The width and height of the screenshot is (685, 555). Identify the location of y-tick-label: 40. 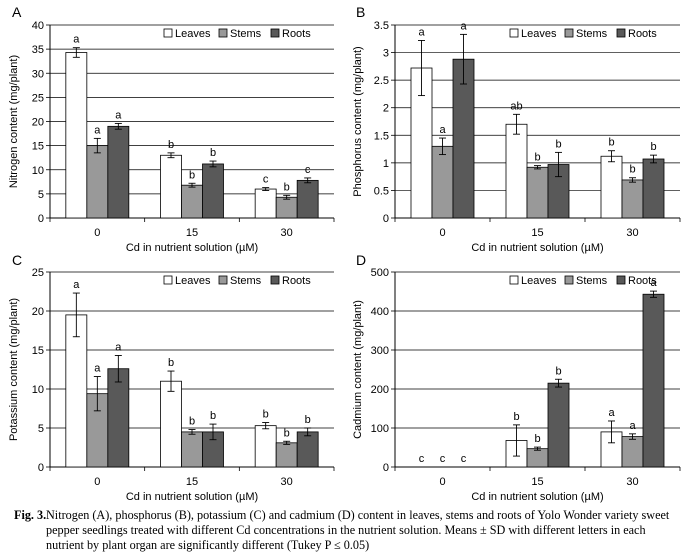
(38, 26).